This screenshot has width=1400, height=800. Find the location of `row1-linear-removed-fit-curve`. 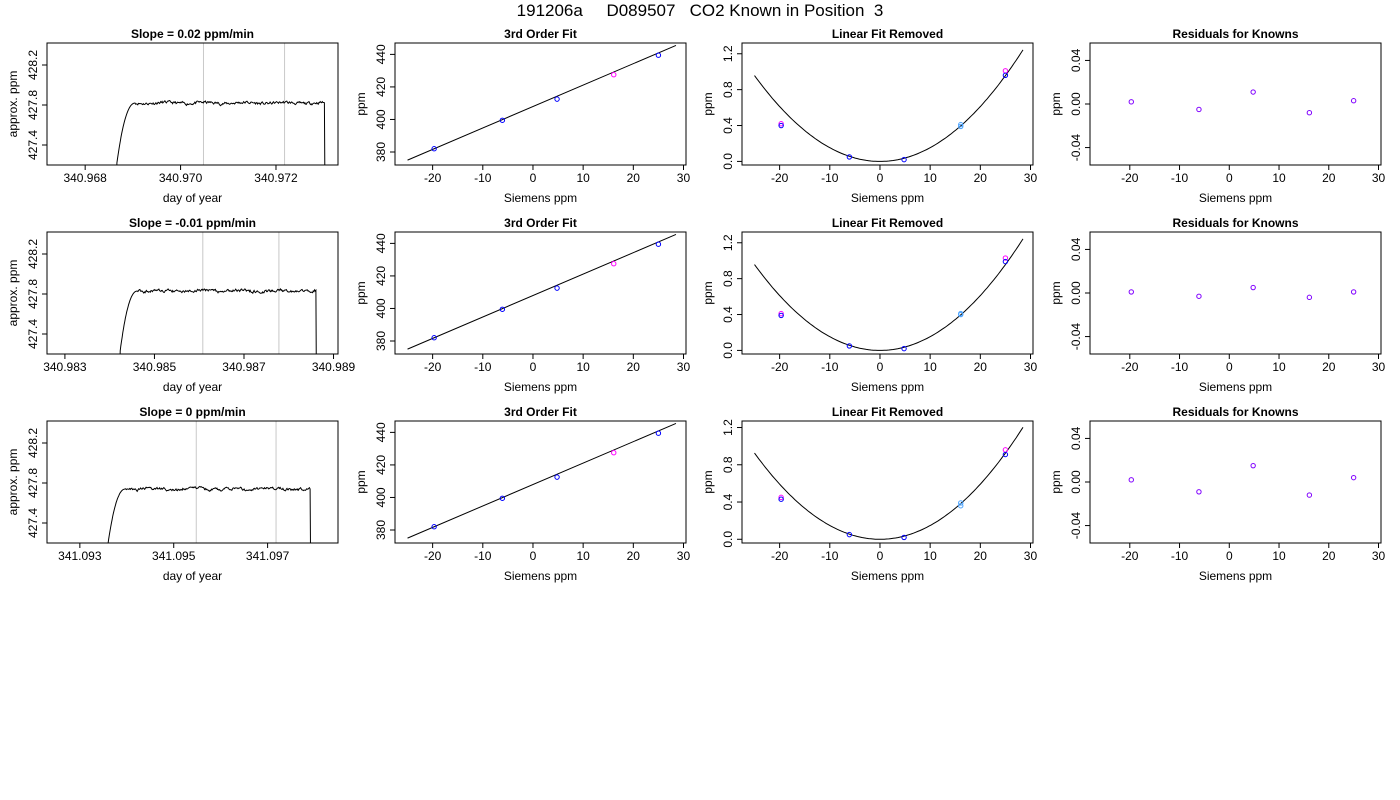

row1-linear-removed-fit-curve is located at coordinates (889, 105).